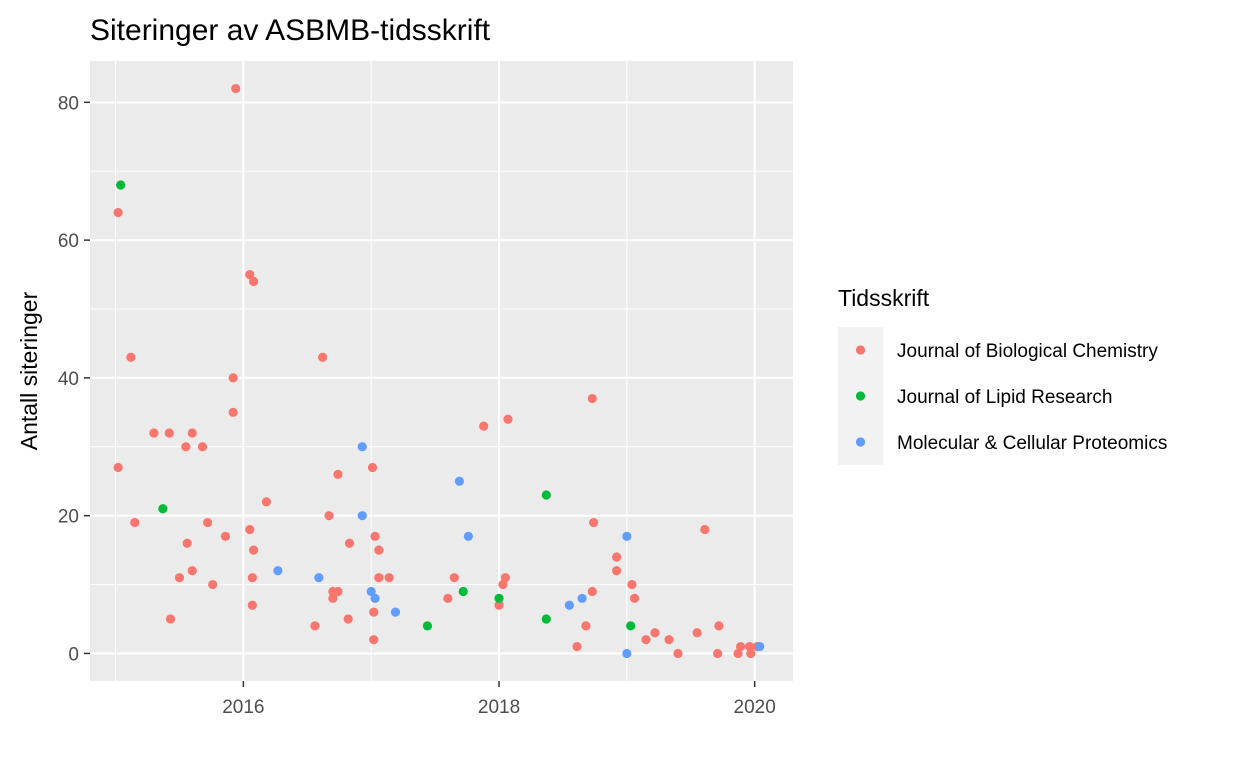 This screenshot has height=768, width=1248. I want to click on y-tick-label: 40, so click(68, 379).